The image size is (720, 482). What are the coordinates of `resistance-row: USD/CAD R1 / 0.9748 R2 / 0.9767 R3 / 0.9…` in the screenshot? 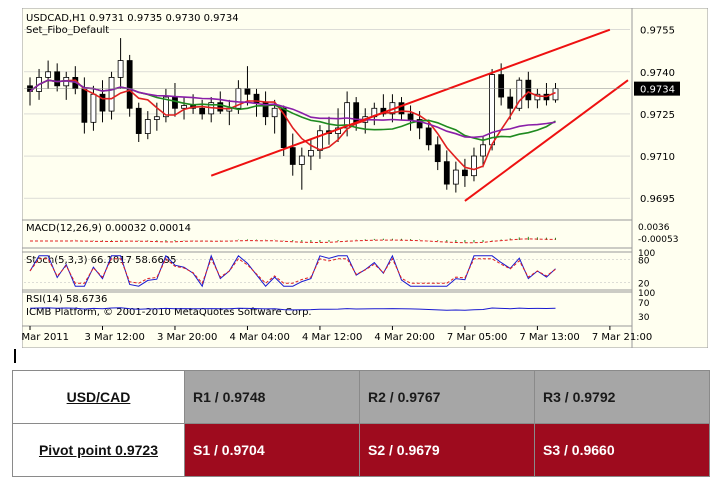 It's located at (361, 397).